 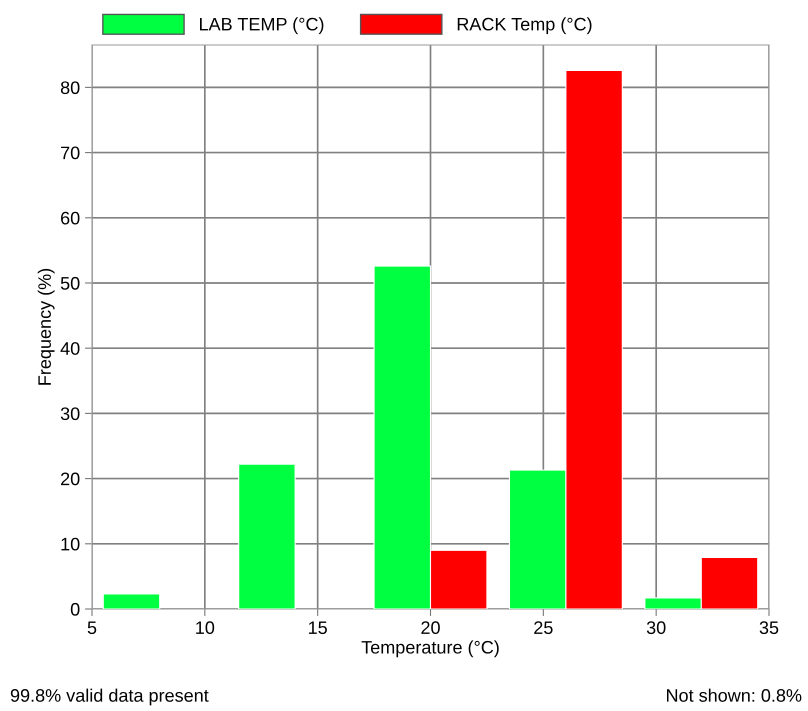 I want to click on x-tick-label: 20, so click(x=430, y=627).